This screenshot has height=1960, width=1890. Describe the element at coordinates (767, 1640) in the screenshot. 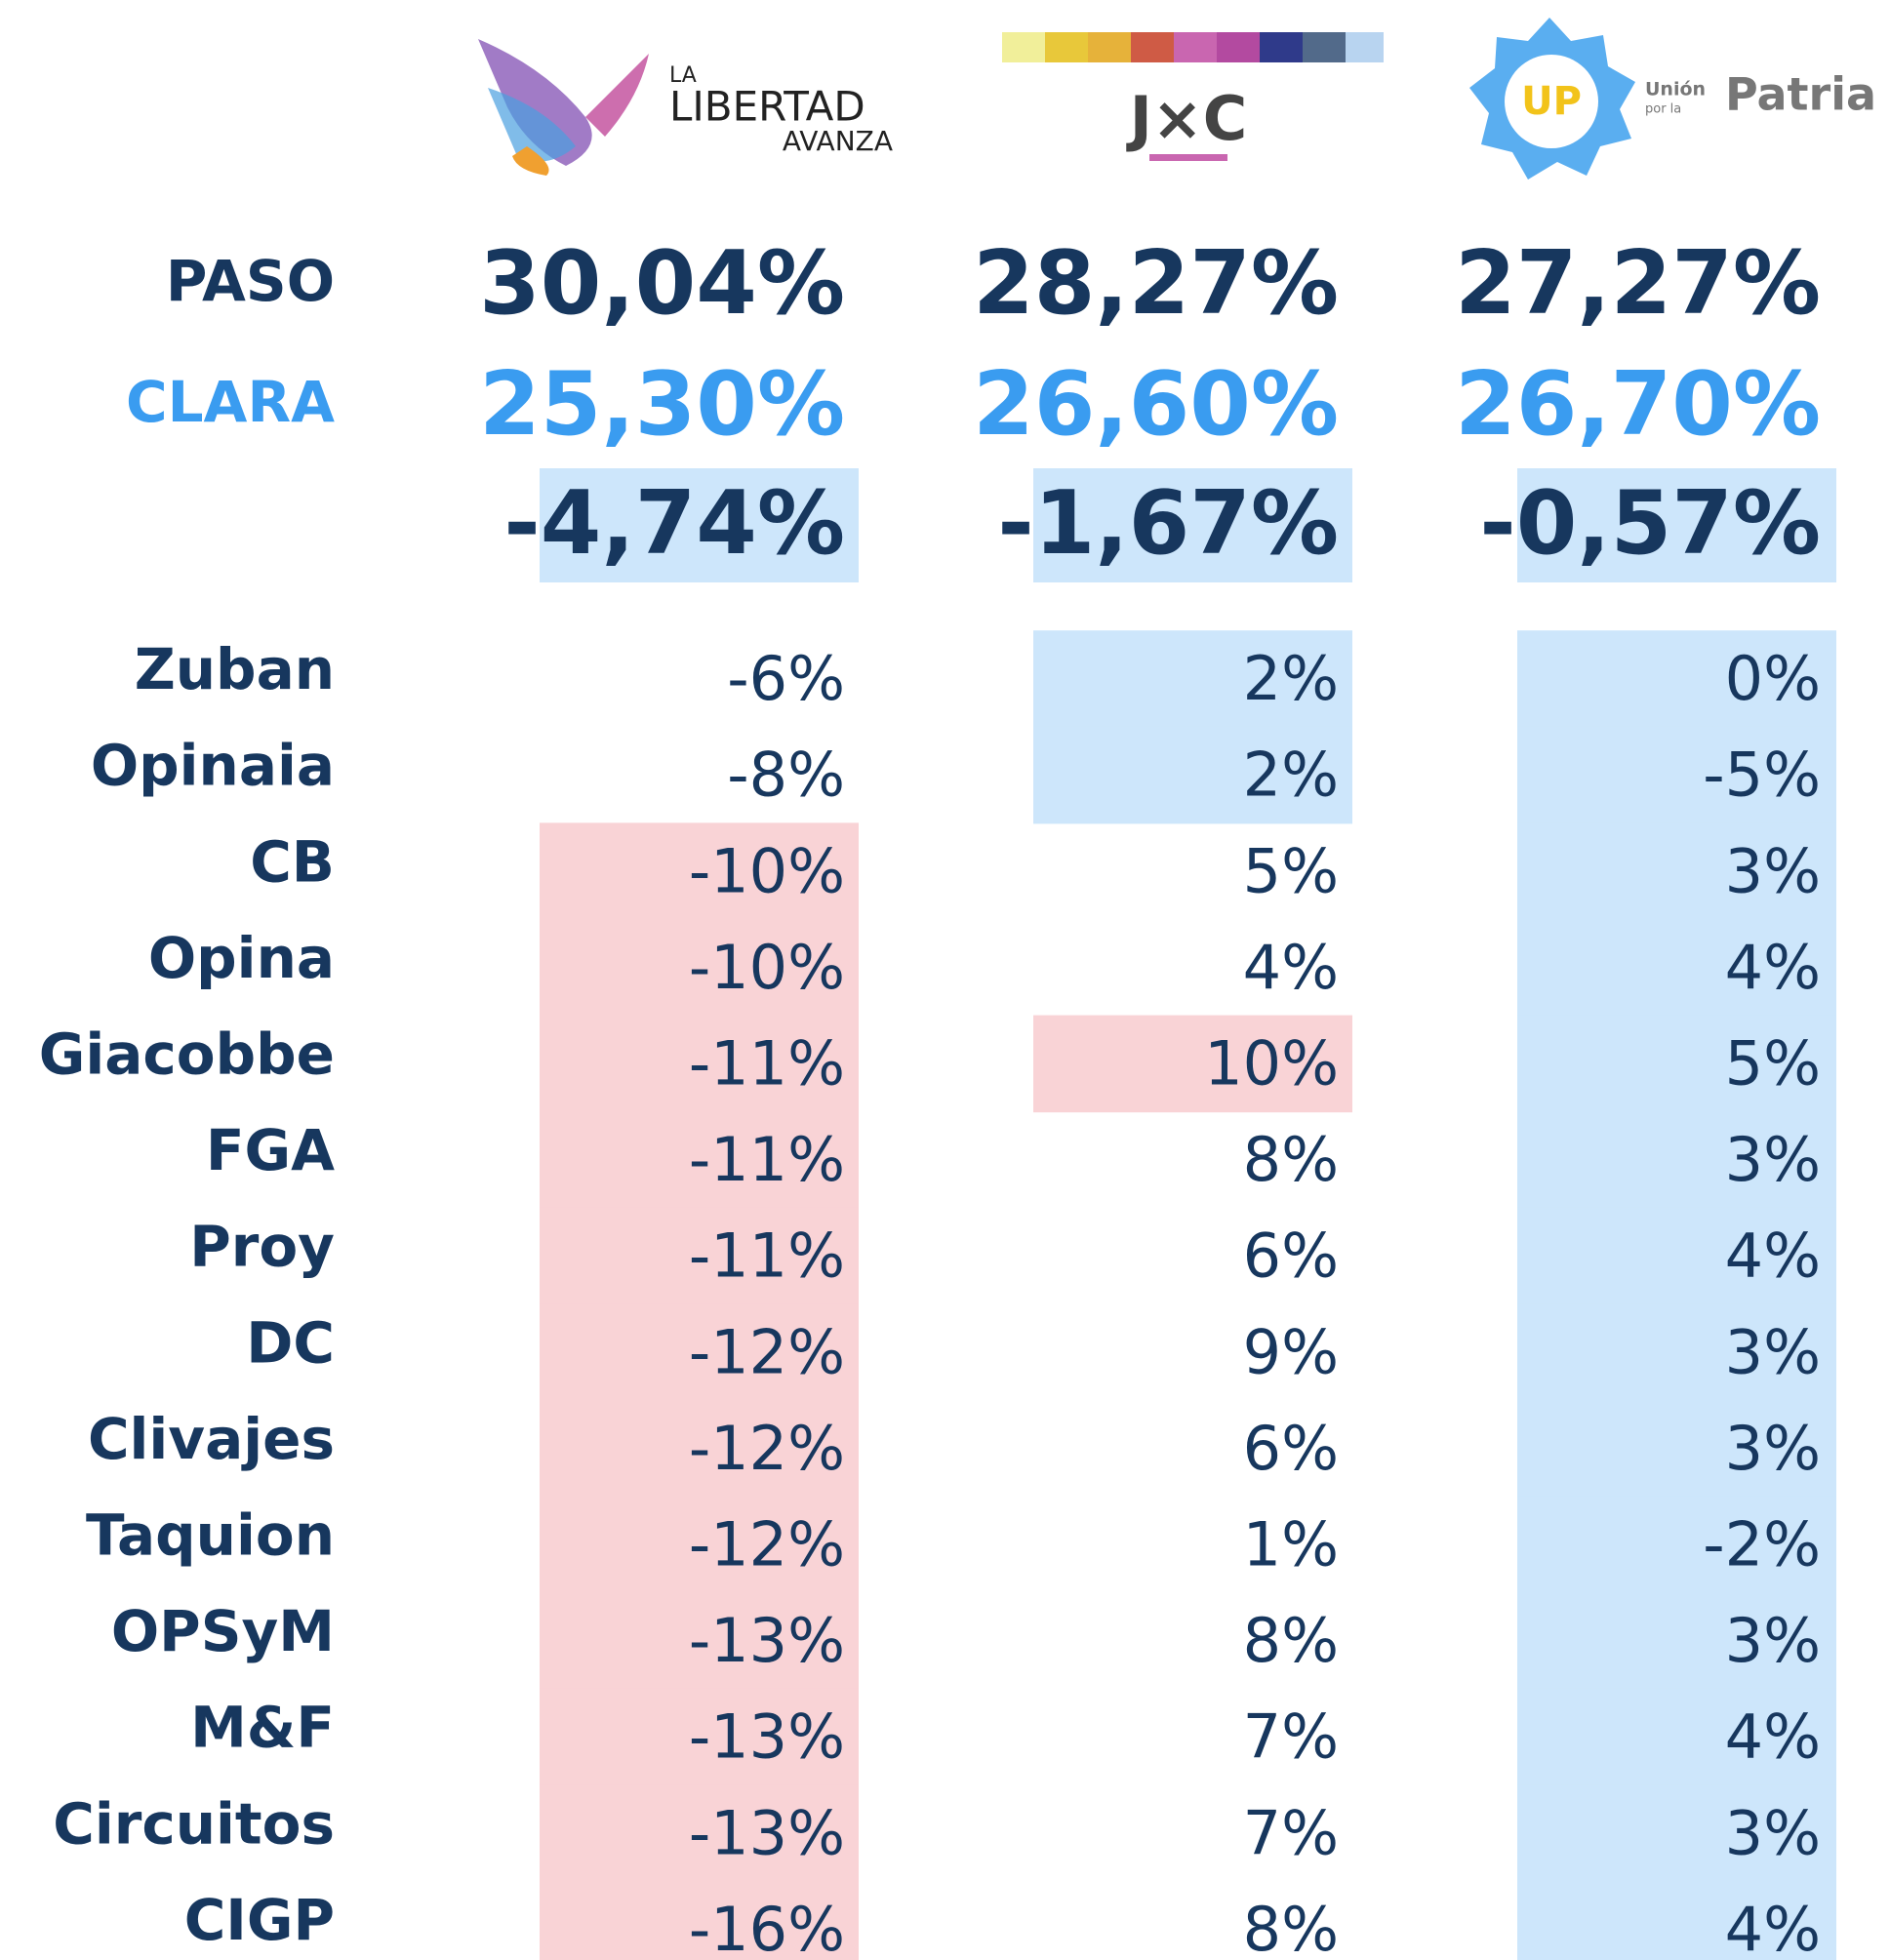

I see `poll-value: -13%` at that location.